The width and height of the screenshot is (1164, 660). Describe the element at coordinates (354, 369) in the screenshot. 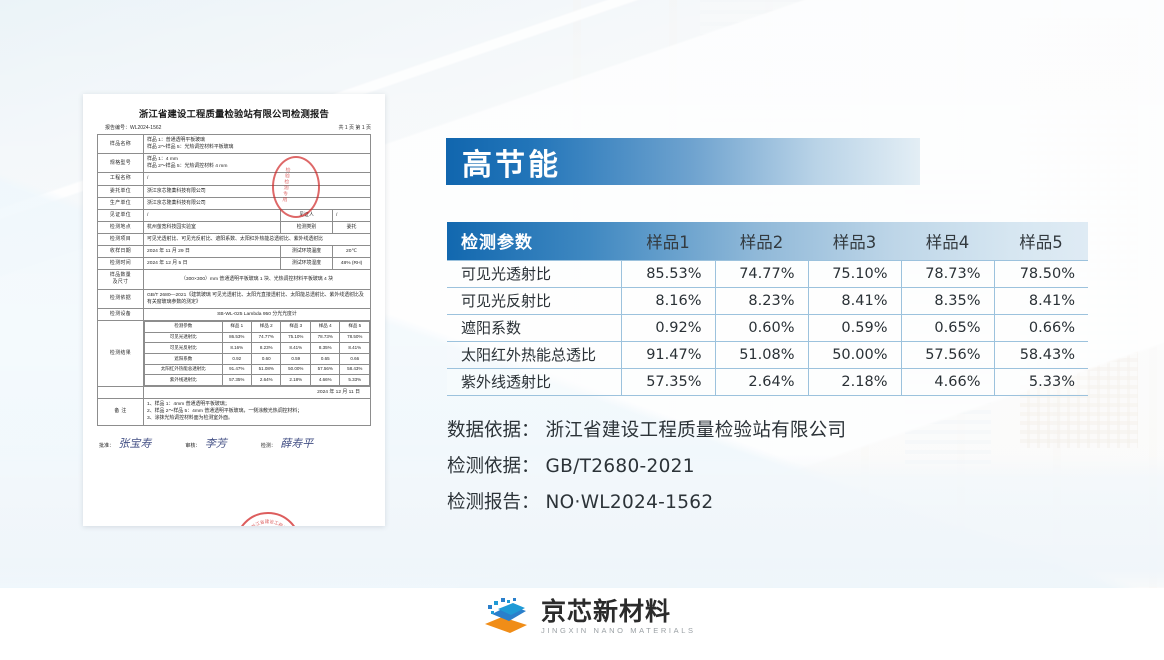

I see `result-value: 58.43%` at that location.